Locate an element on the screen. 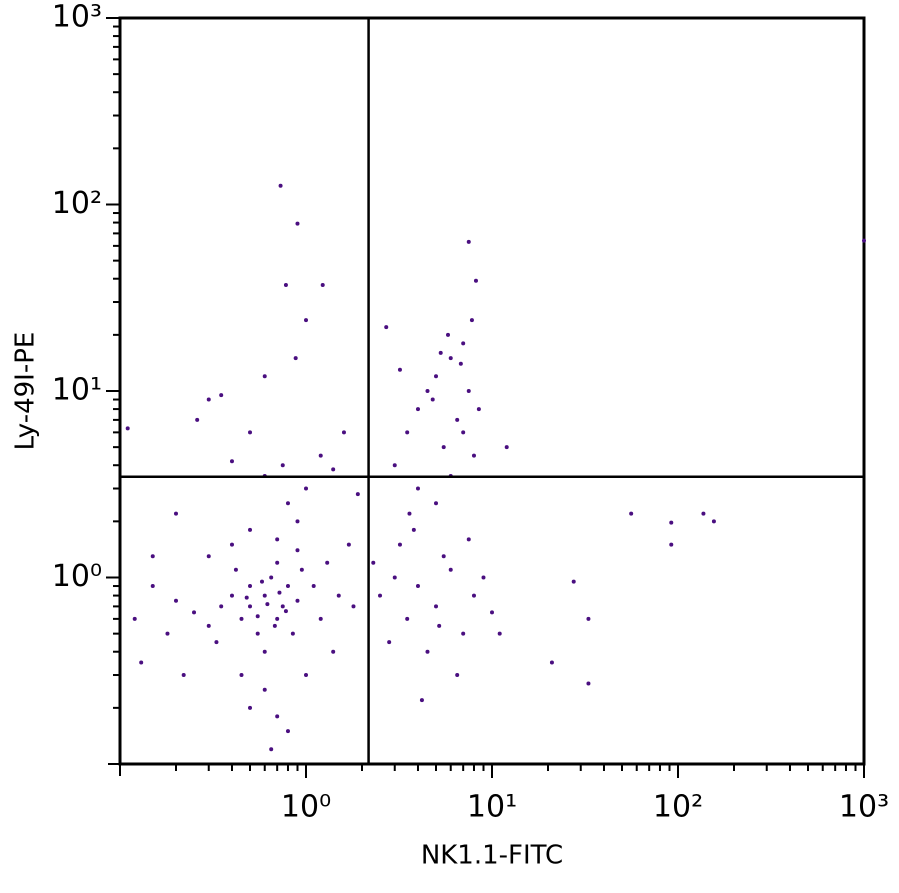 This screenshot has width=899, height=893. x-tick-label: 10⁰ is located at coordinates (306, 807).